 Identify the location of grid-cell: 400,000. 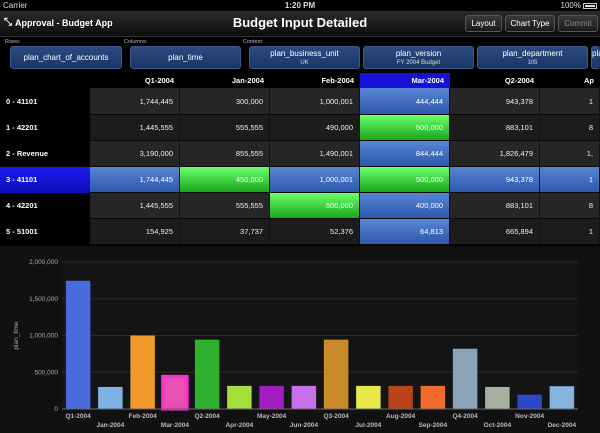
(405, 206).